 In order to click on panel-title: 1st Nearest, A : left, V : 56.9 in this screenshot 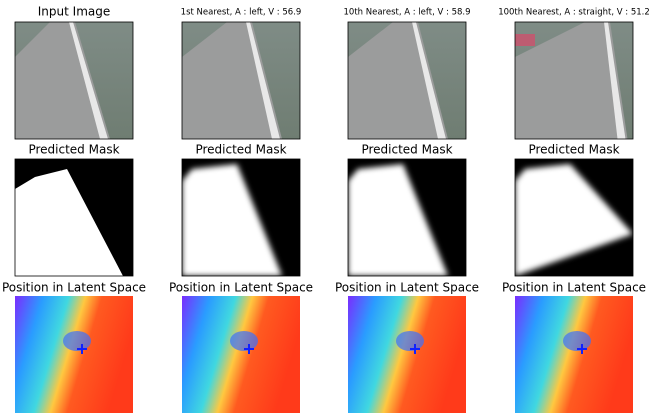, I will do `click(241, 13)`.